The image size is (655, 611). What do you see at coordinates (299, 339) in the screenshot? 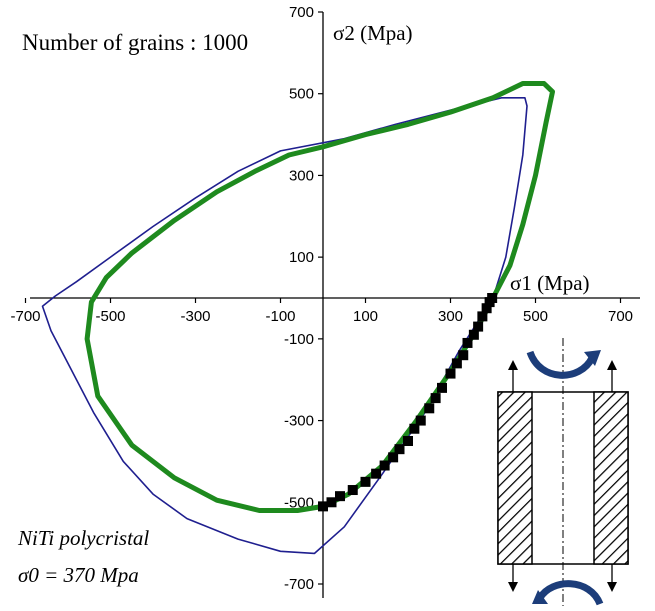
I see `y-tick-label: -100` at bounding box center [299, 339].